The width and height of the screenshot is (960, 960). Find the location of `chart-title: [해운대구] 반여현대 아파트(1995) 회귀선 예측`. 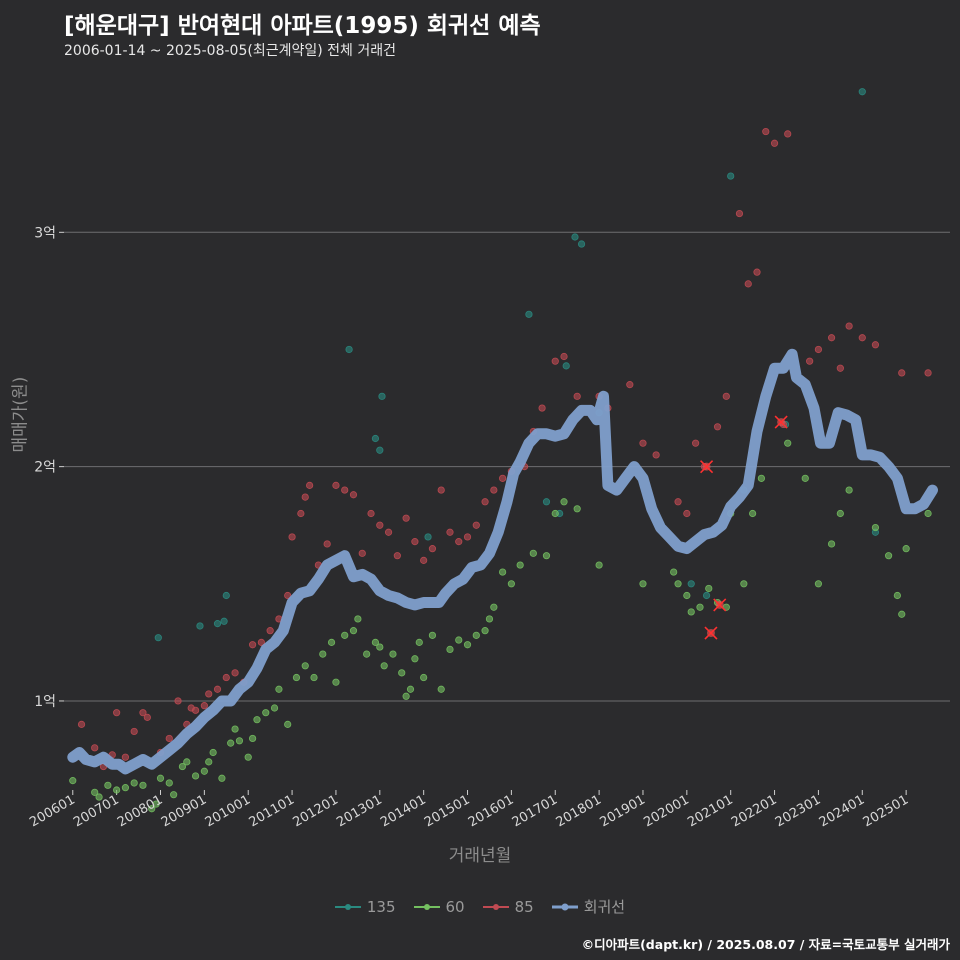

chart-title: [해운대구] 반여현대 아파트(1995) 회귀선 예측 is located at coordinates (302, 26).